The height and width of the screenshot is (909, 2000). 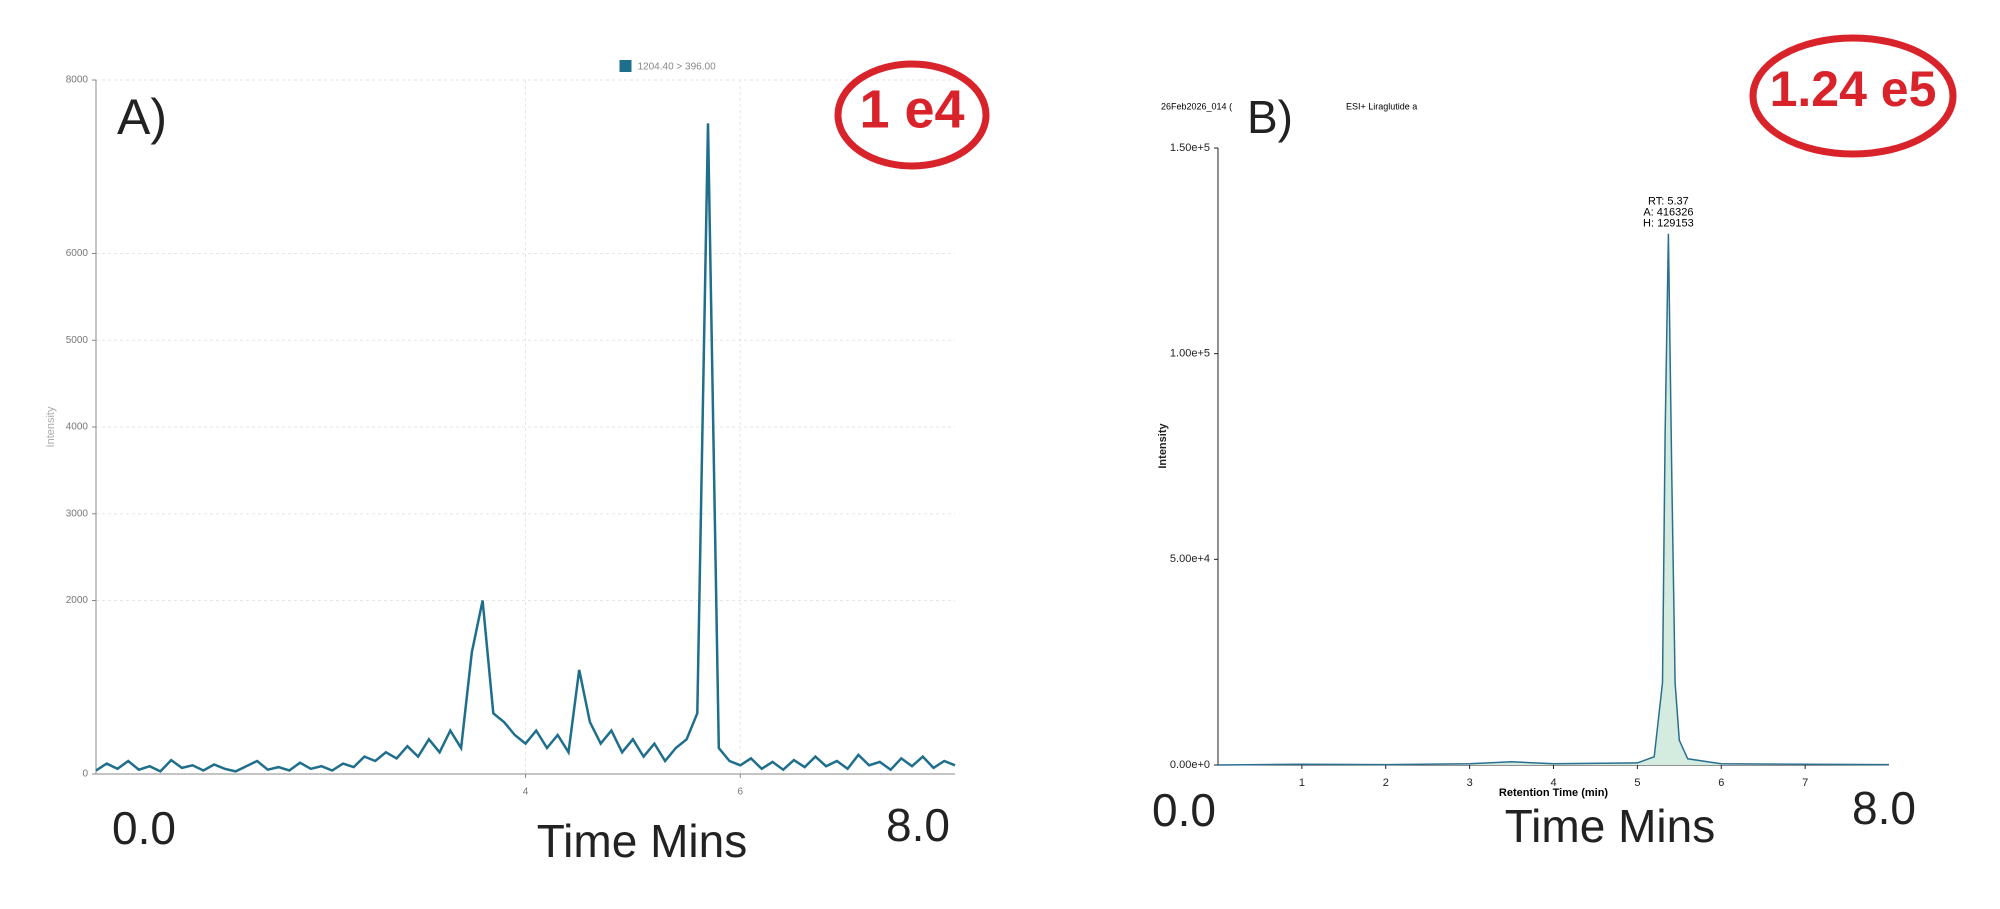 I want to click on y-tick-label: 1.50e+5, so click(x=1190, y=148).